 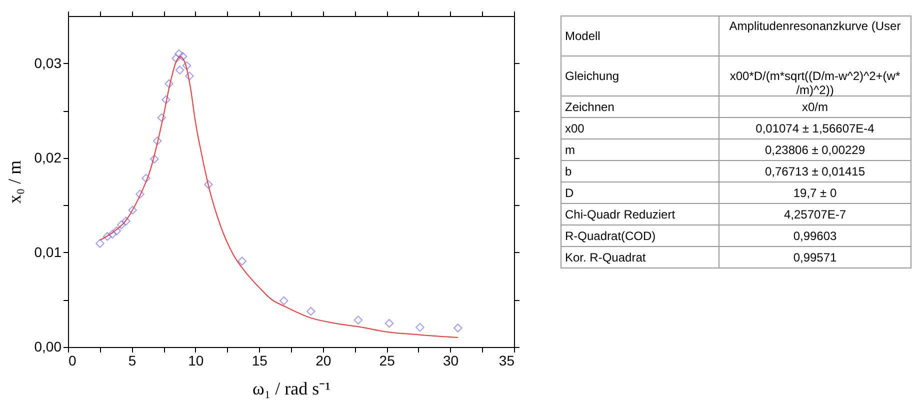 I want to click on text: Kor. R-Quadrat, so click(x=605, y=257).